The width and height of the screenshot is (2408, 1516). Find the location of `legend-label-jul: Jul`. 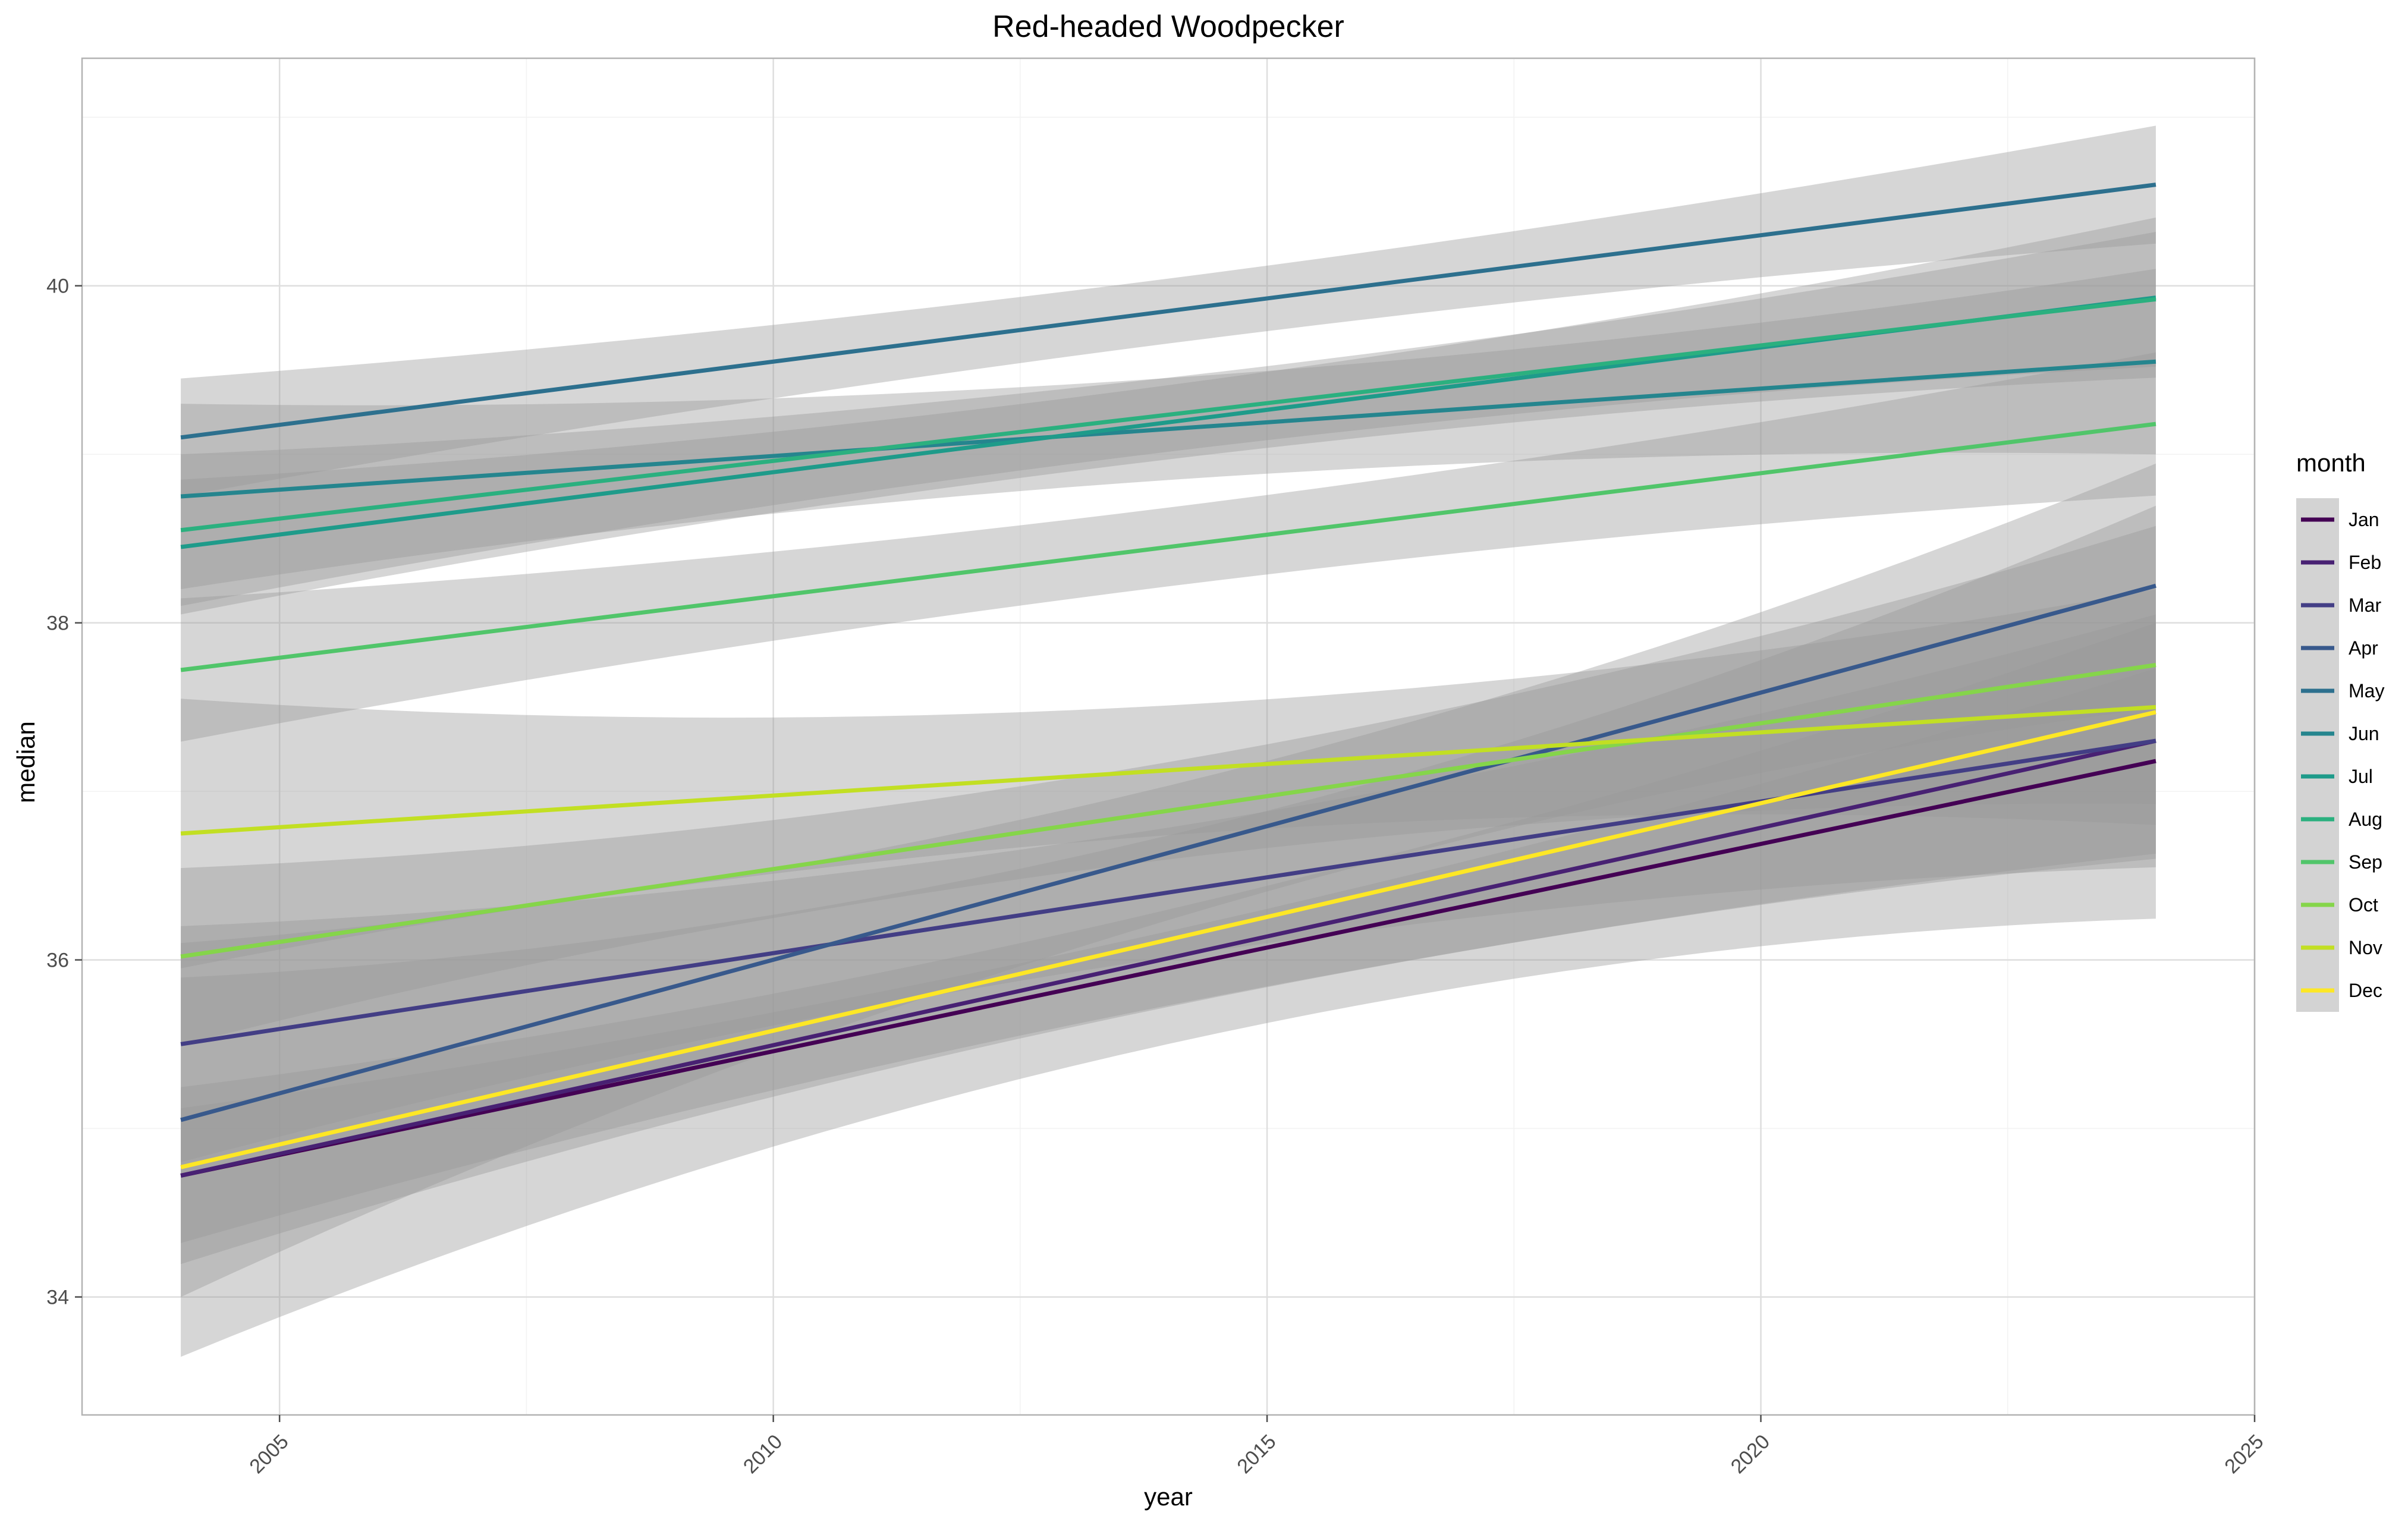

legend-label-jul: Jul is located at coordinates (2361, 776).